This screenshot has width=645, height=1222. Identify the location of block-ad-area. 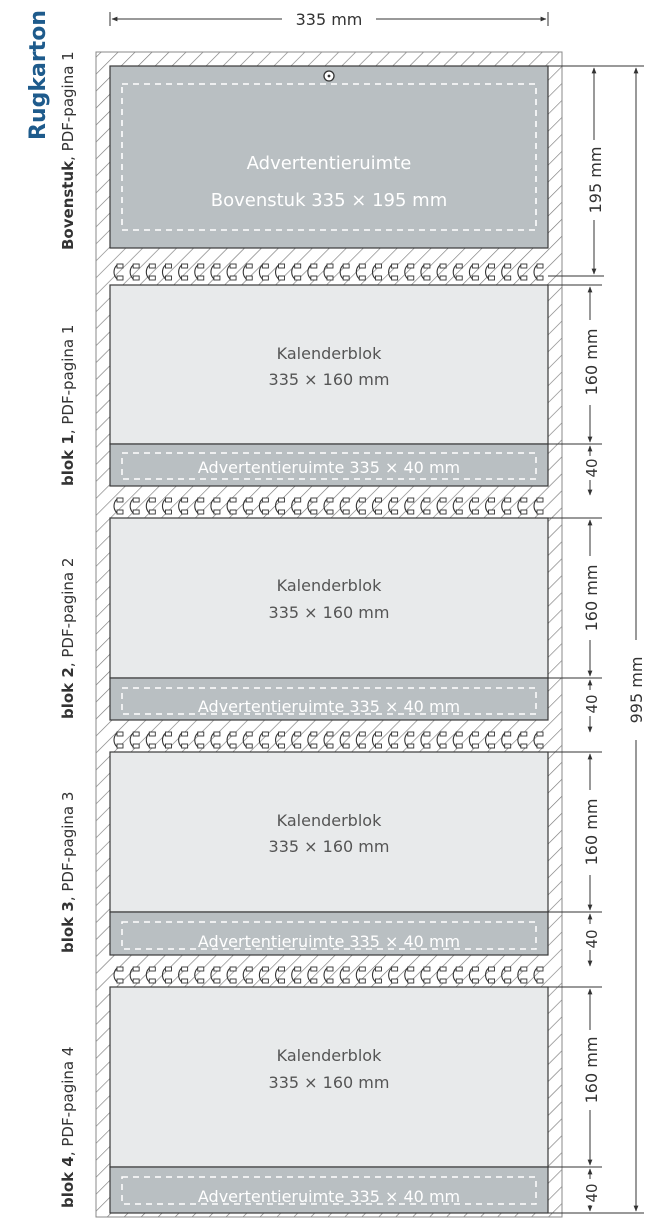
(329, 933).